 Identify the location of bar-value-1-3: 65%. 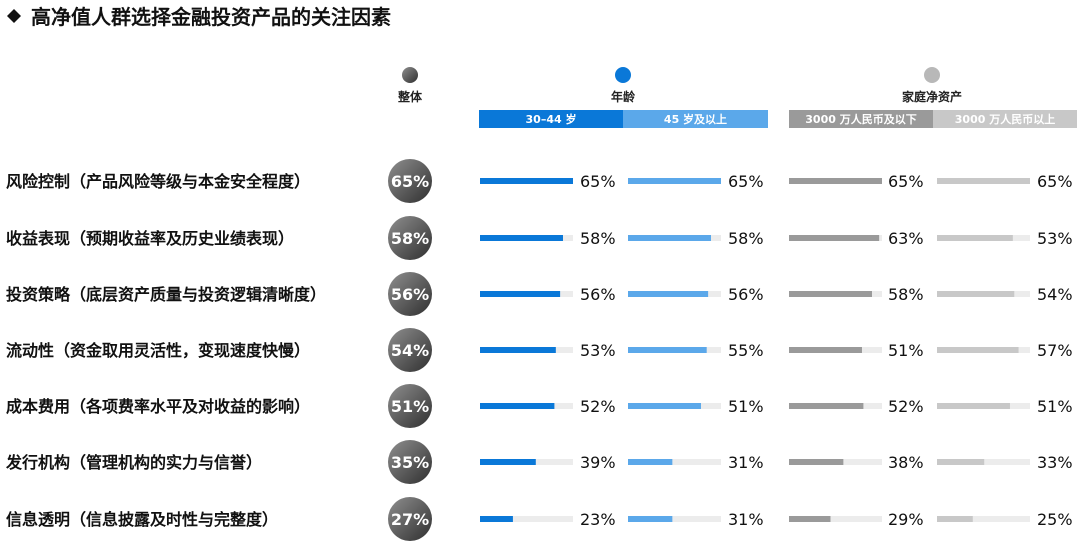
(906, 181).